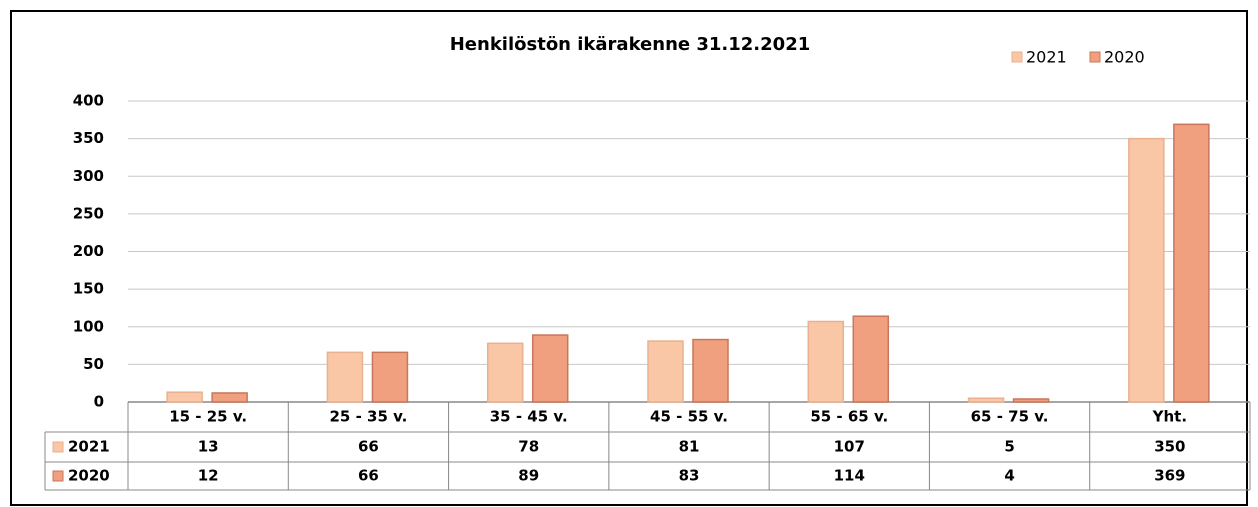 The height and width of the screenshot is (507, 1258). What do you see at coordinates (1169, 417) in the screenshot?
I see `x-tick-label: Yht.` at bounding box center [1169, 417].